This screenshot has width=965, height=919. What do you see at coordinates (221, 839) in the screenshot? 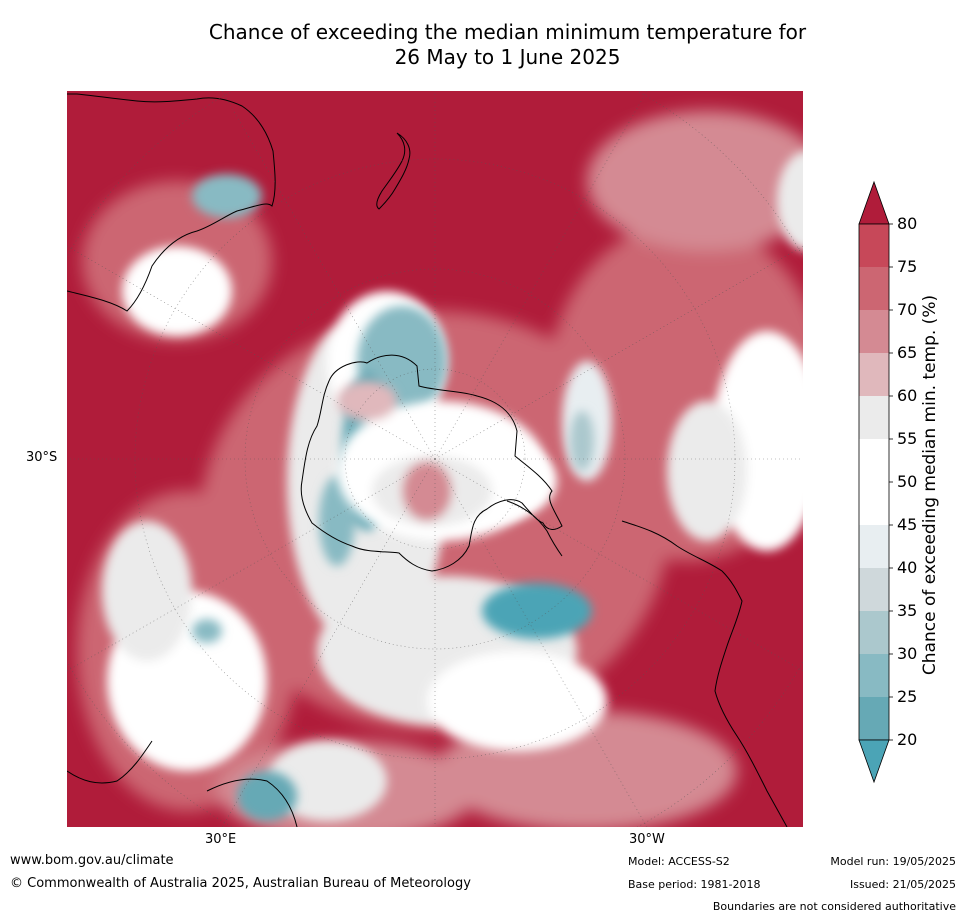
I see `longitude-label-30e: 30°E` at bounding box center [221, 839].